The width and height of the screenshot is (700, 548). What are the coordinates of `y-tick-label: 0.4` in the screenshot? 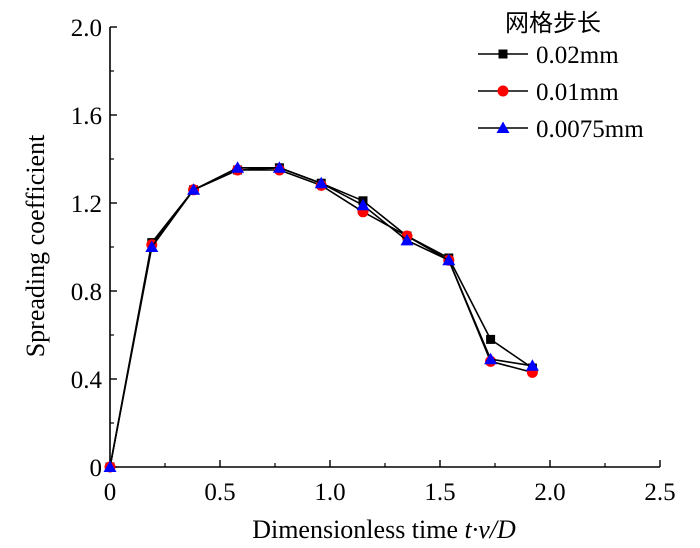 It's located at (87, 380).